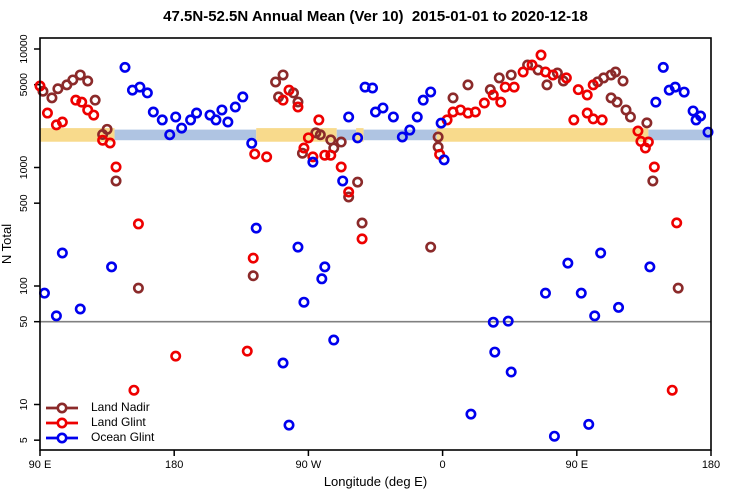 This screenshot has height=500, width=750. Describe the element at coordinates (62, 407) in the screenshot. I see `legend-marker-icon` at that location.